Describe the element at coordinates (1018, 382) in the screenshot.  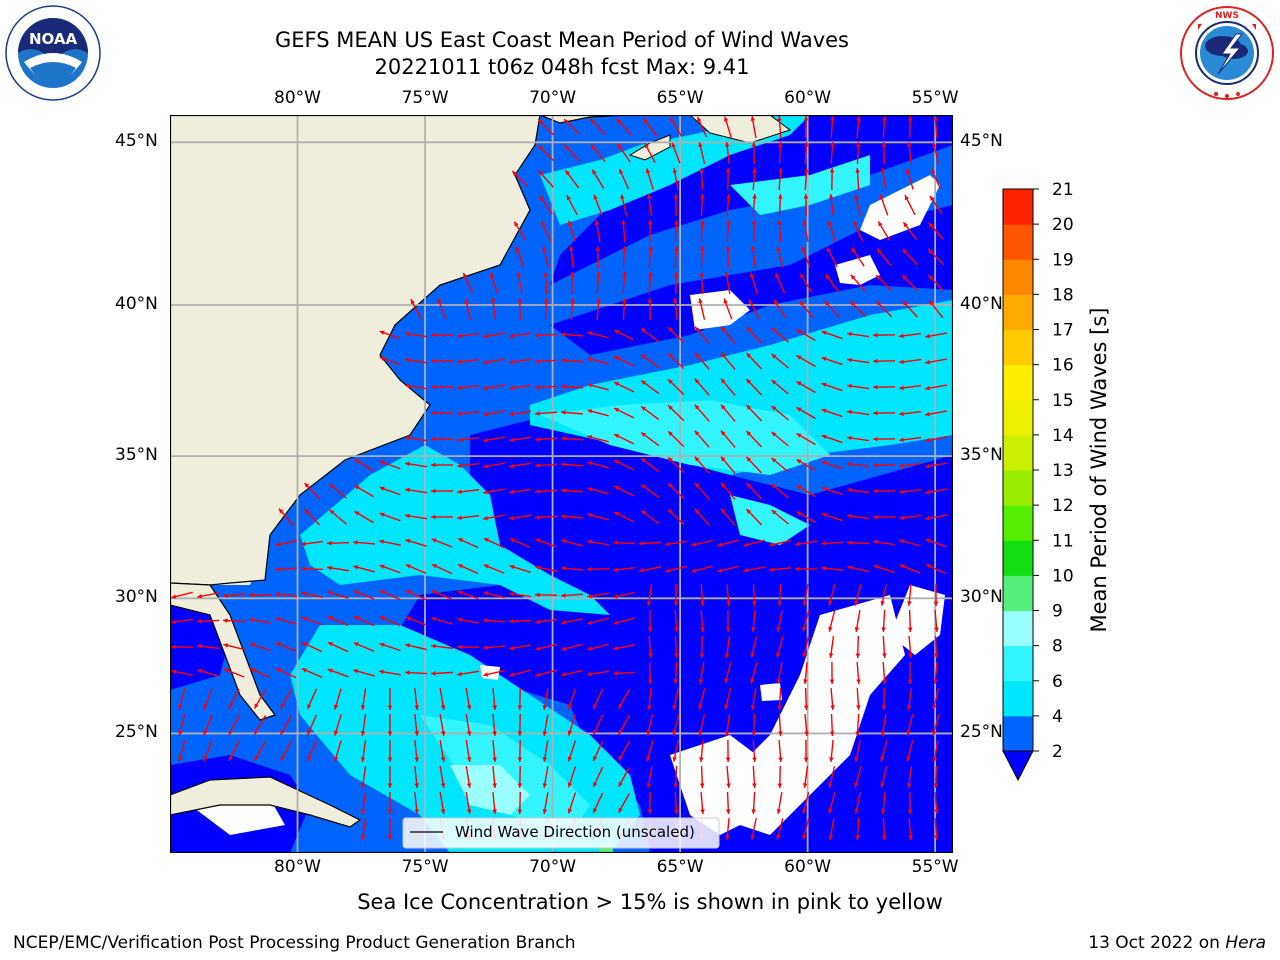
I see `colorbar-segment` at that location.